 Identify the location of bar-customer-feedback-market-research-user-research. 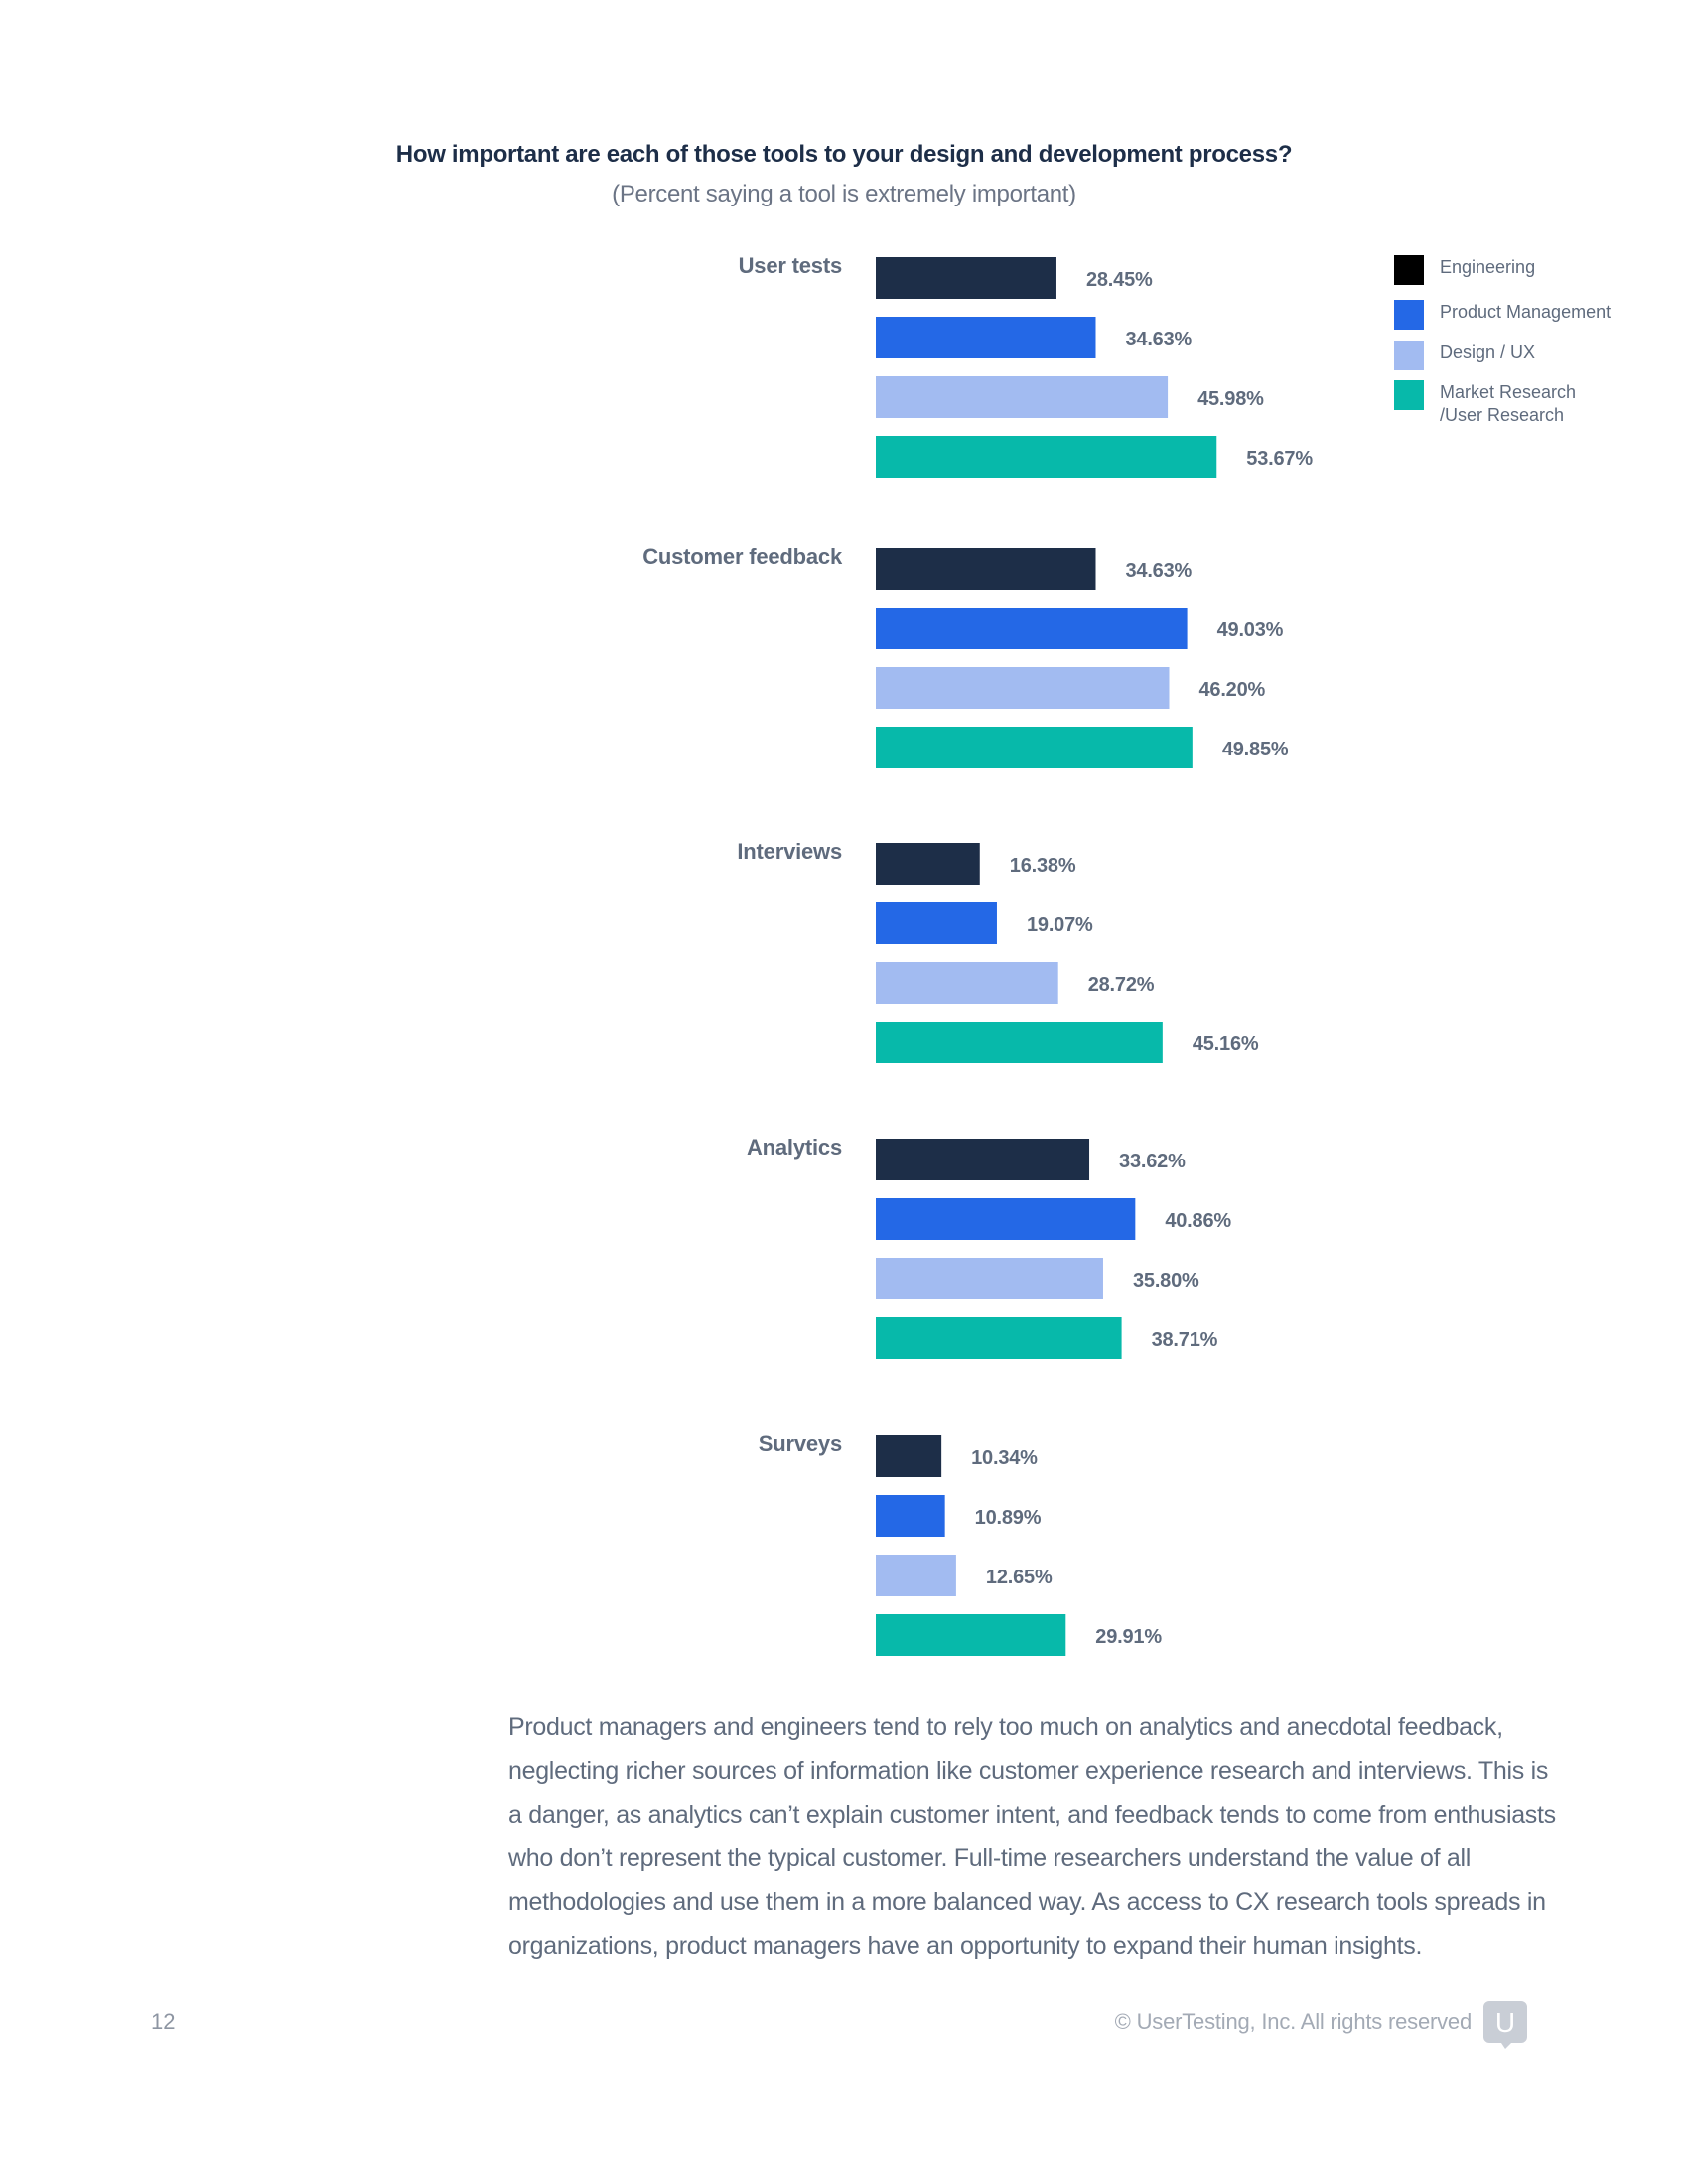
(1034, 747).